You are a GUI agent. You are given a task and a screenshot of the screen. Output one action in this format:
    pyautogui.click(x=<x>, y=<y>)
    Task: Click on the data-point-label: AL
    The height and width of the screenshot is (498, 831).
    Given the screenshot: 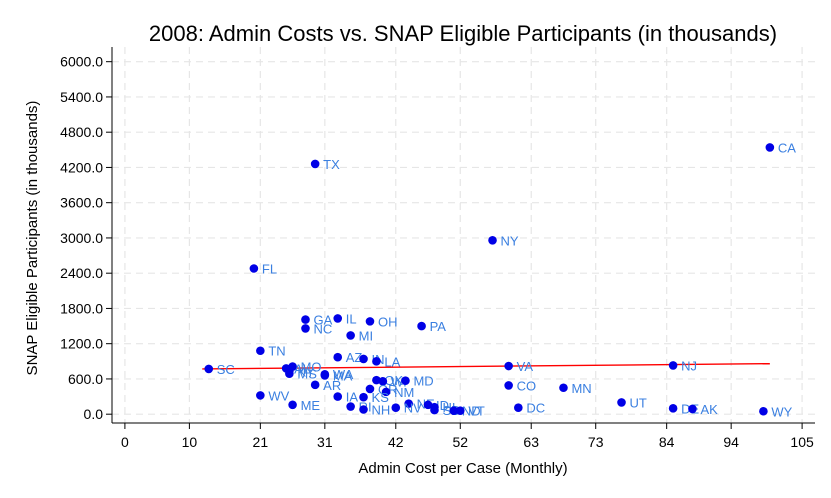 What is the action you would take?
    pyautogui.click(x=302, y=368)
    